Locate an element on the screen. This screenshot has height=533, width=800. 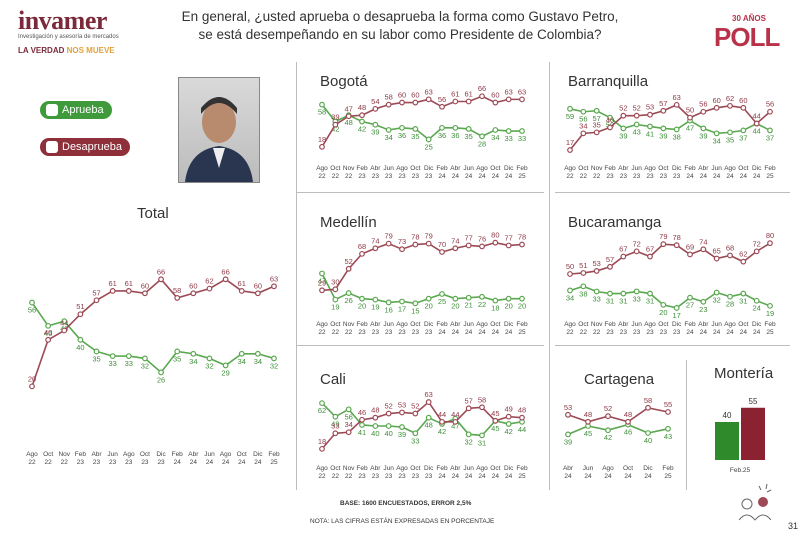
total-value-label: 57 is located at coordinates (96, 292).